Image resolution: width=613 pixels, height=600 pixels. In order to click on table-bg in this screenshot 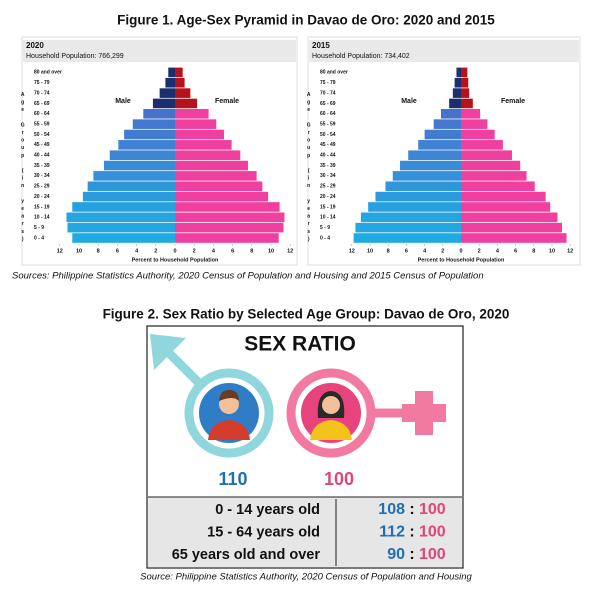, I will do `click(305, 532)`.